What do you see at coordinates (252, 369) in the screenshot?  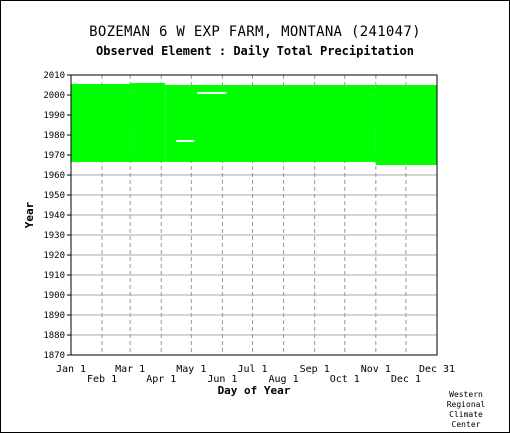 I see `x-tick-label: Jul 1` at bounding box center [252, 369].